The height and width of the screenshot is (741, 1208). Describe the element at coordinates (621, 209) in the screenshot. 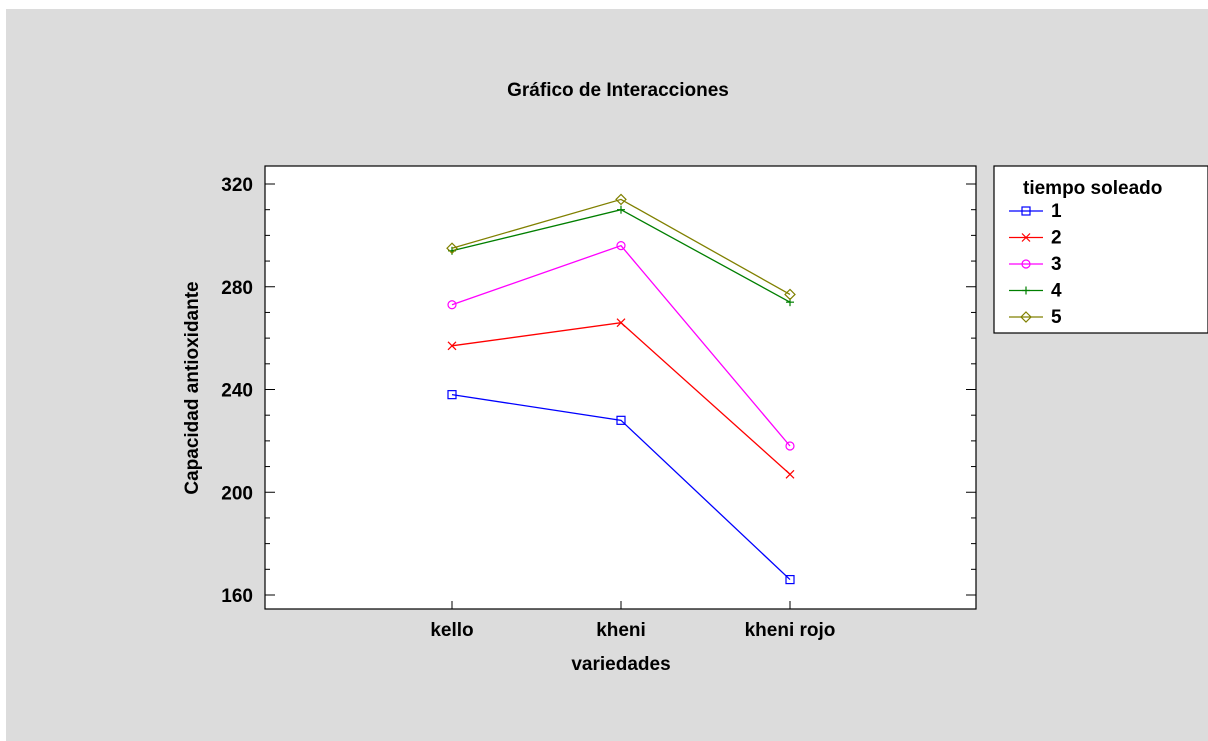

I see `series-4-point` at that location.